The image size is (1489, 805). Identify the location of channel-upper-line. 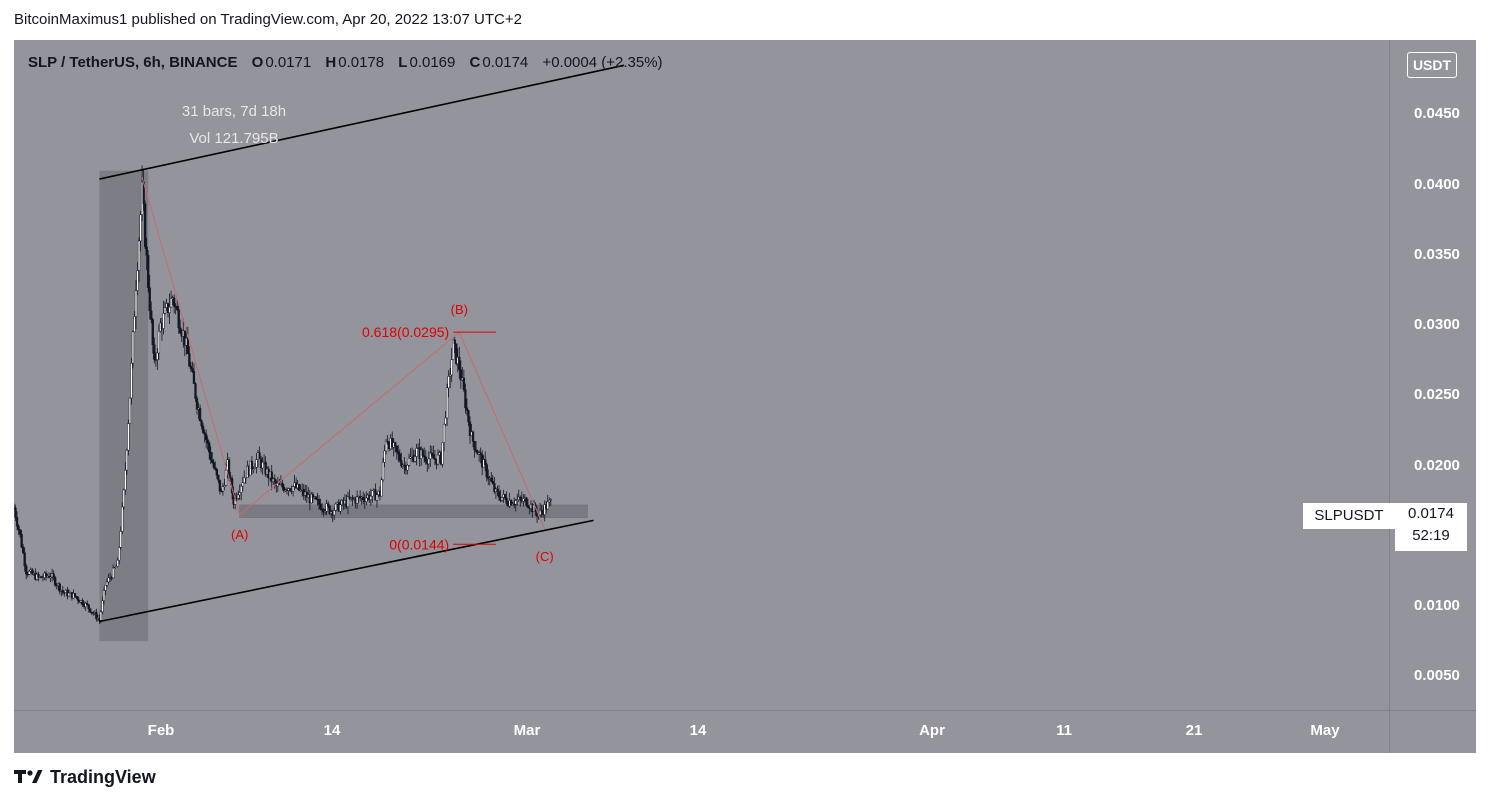
(362, 122).